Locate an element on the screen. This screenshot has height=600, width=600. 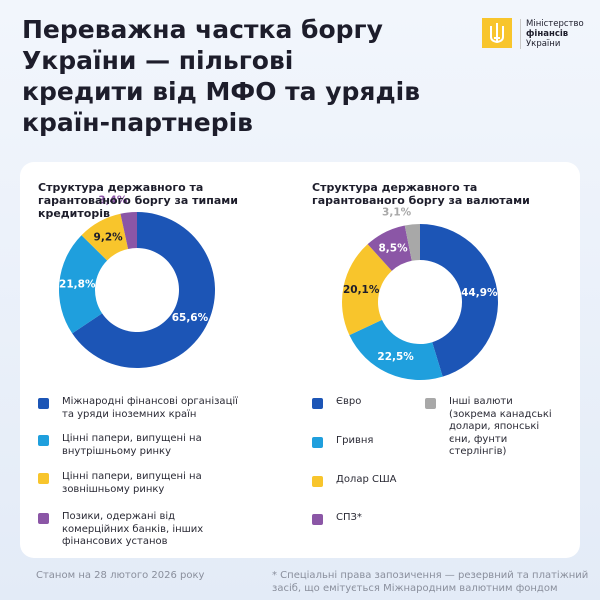
logo-line: України is located at coordinates (543, 44).